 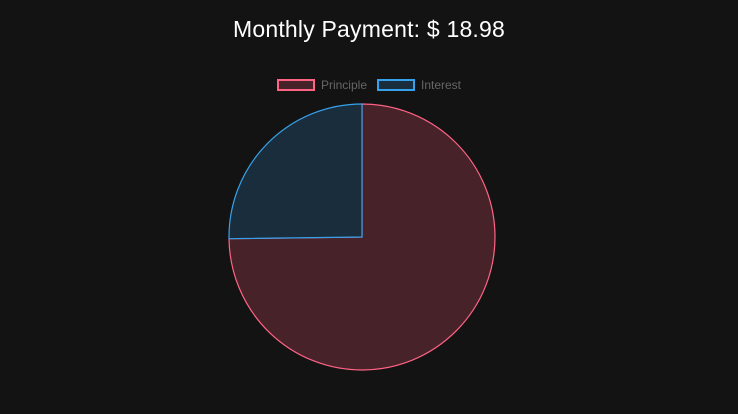 I want to click on chart-legend: Principle Interest, so click(x=369, y=85).